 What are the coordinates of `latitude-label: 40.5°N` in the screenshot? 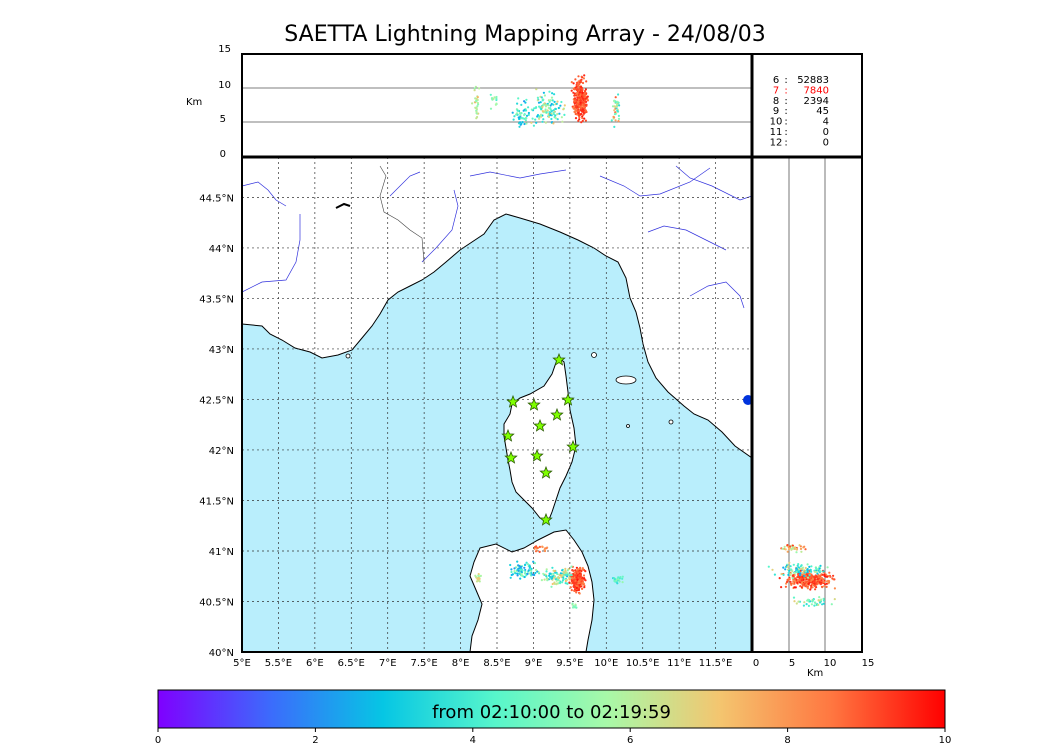 It's located at (216, 602).